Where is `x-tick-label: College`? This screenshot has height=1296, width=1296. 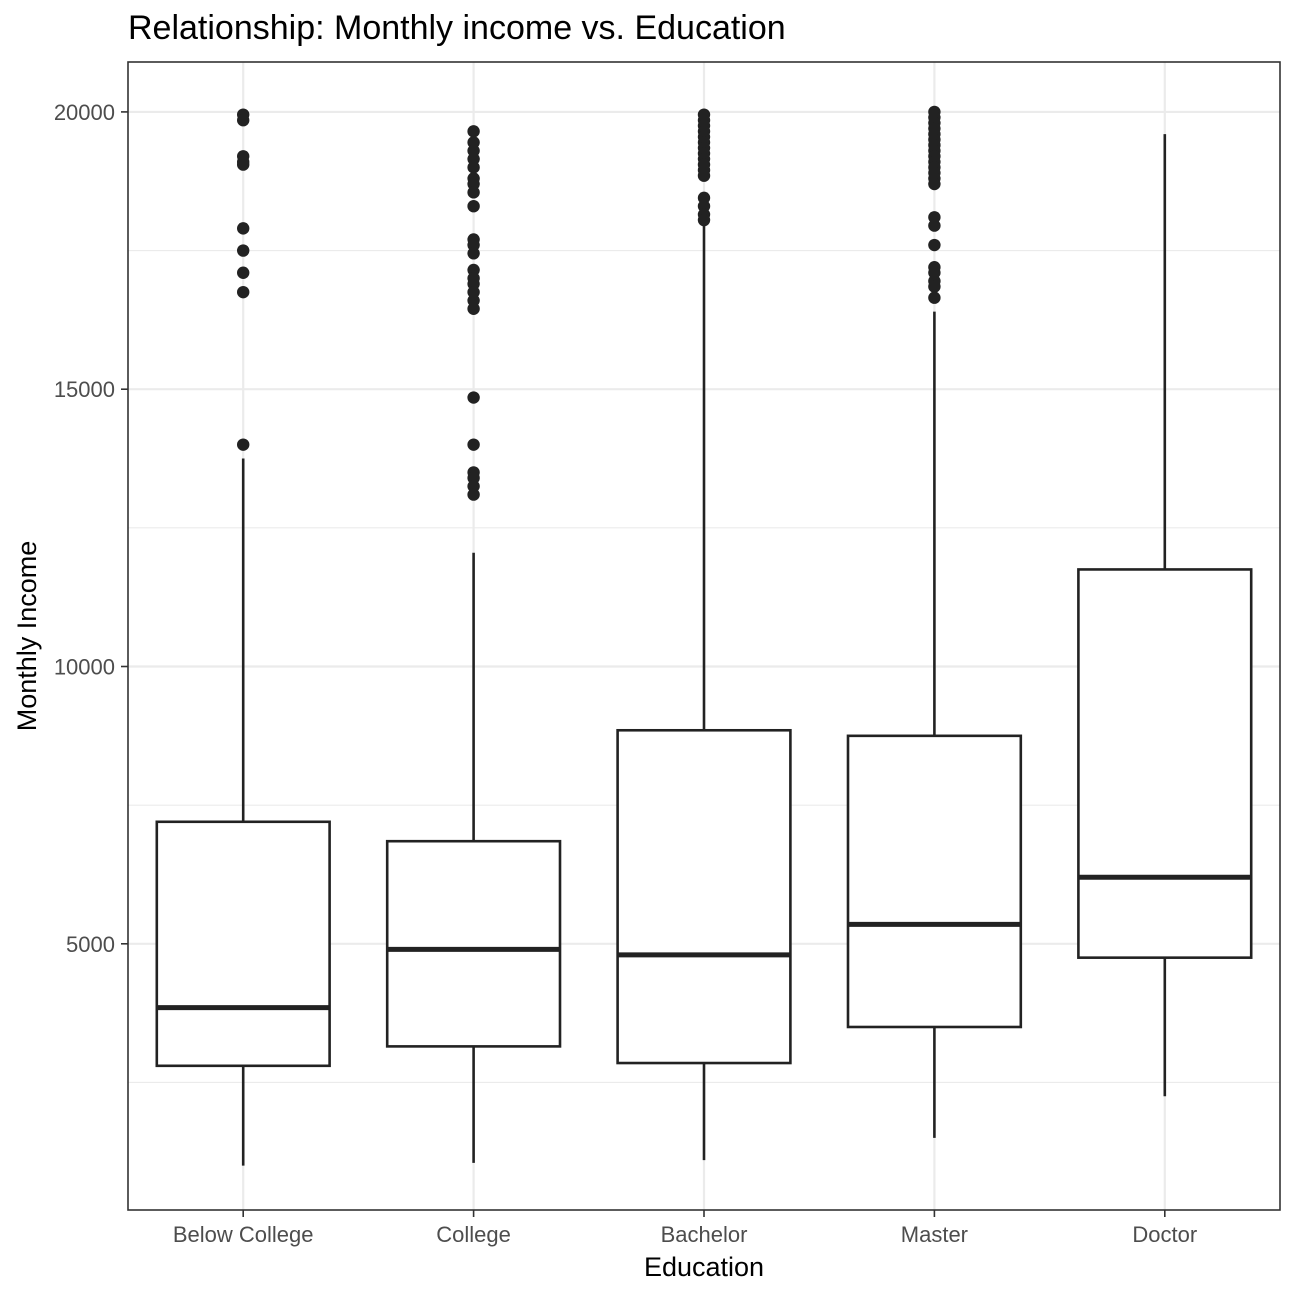
x-tick-label: College is located at coordinates (473, 1234).